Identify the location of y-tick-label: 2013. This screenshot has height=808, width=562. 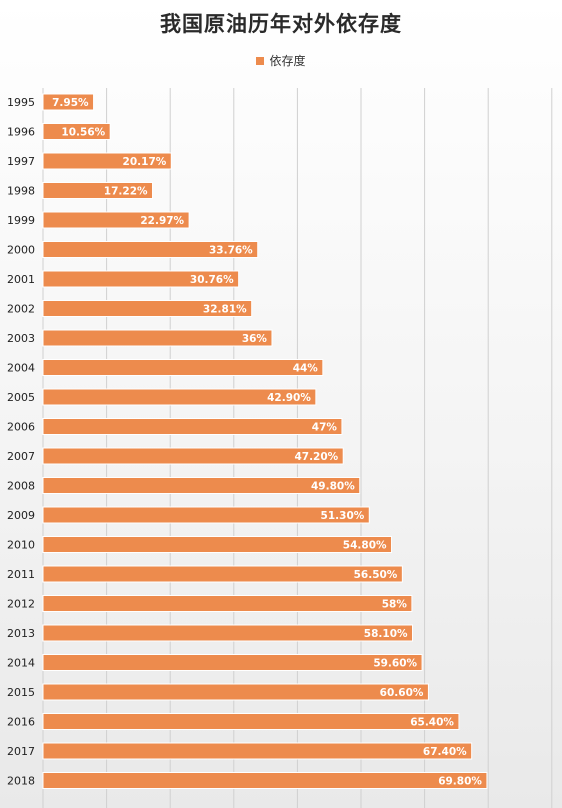
(21, 633).